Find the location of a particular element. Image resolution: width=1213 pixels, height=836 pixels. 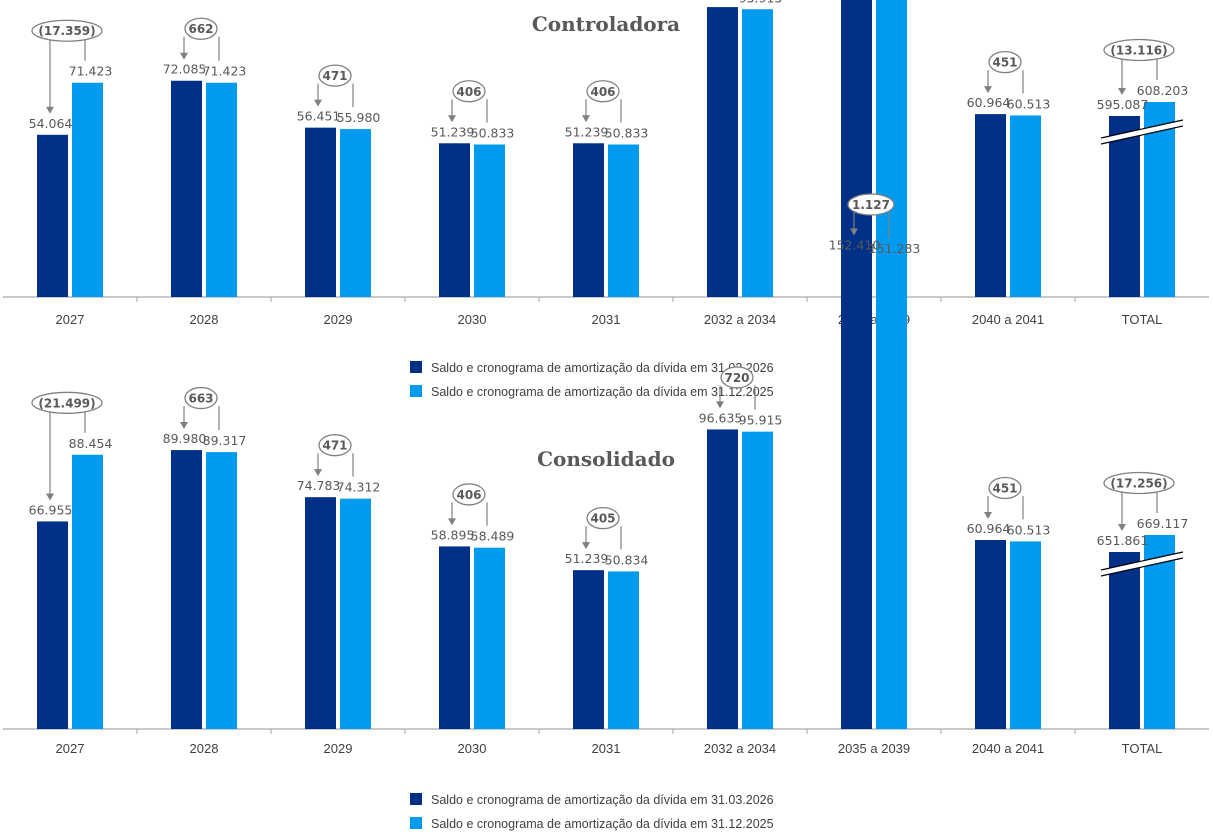

x-tick-label: 2027 is located at coordinates (70, 319).